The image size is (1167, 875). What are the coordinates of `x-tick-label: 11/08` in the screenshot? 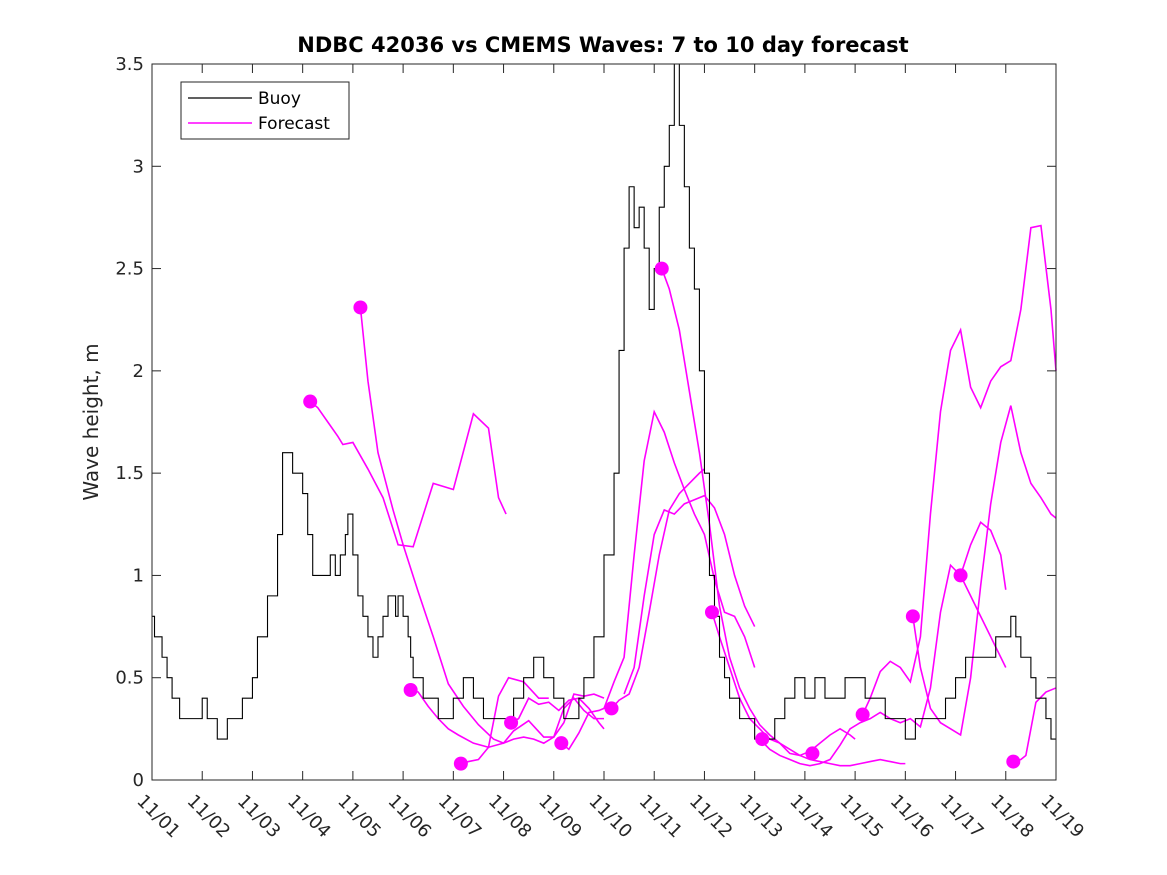 It's located at (510, 817).